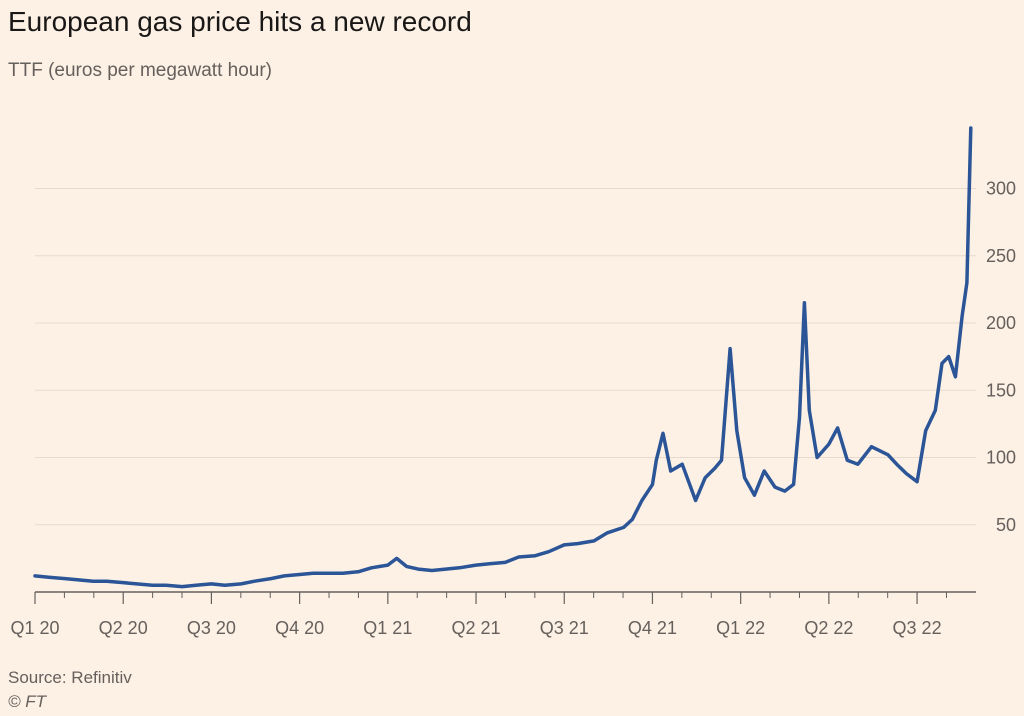 The image size is (1024, 716). What do you see at coordinates (140, 70) in the screenshot?
I see `chart-subtitle: TTF (euros per megawatt hour)` at bounding box center [140, 70].